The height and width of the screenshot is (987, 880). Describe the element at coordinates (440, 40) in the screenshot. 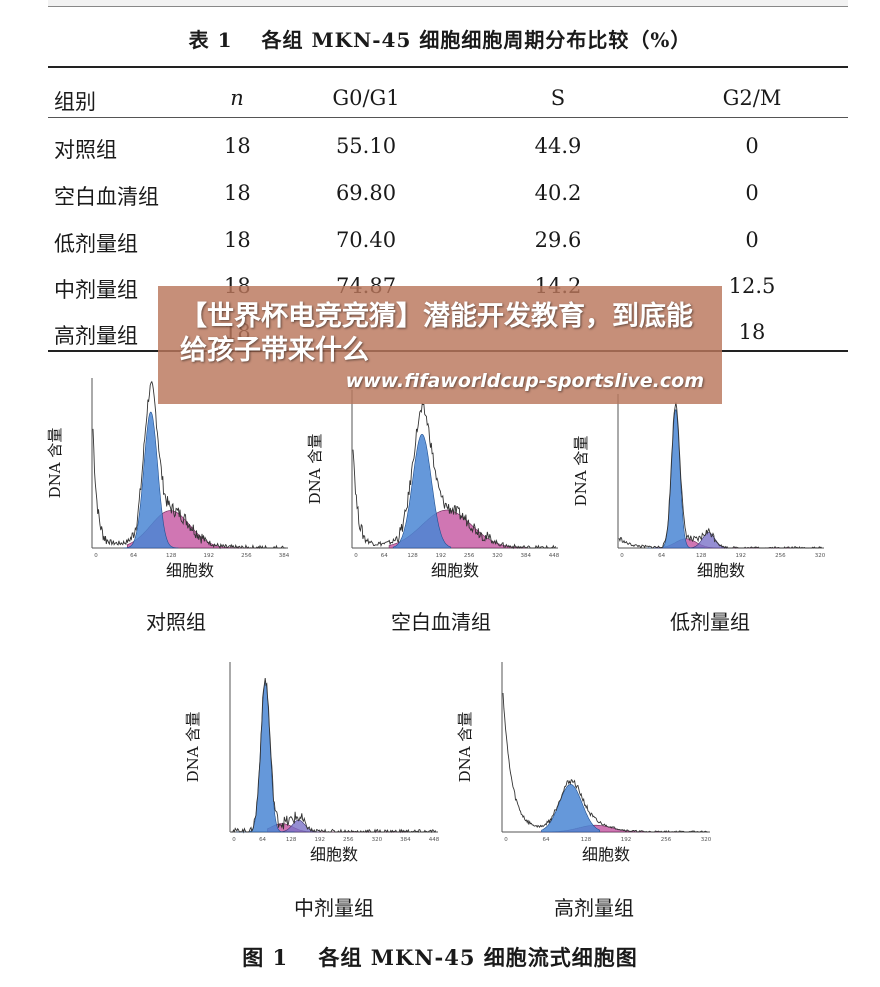

I see `table-caption: 表 1 各组 MKN-45 细胞细胞周期分布比较（%）` at that location.